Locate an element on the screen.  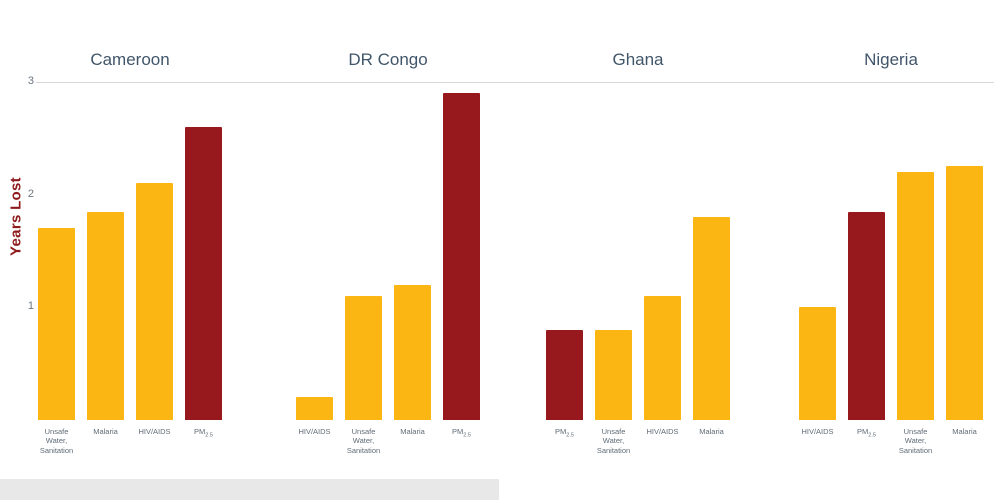
country-title: Cameroon is located at coordinates (130, 59).